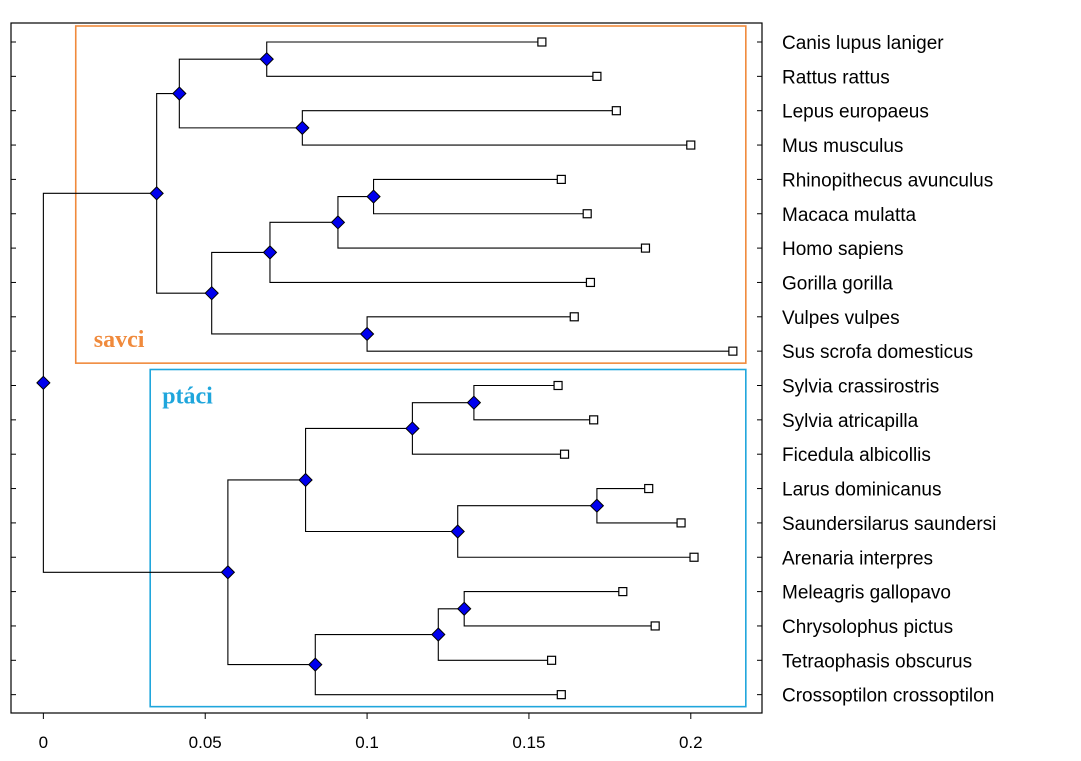 The image size is (1081, 761). I want to click on leaf-label-13: Larus dominicanus, so click(861, 490).